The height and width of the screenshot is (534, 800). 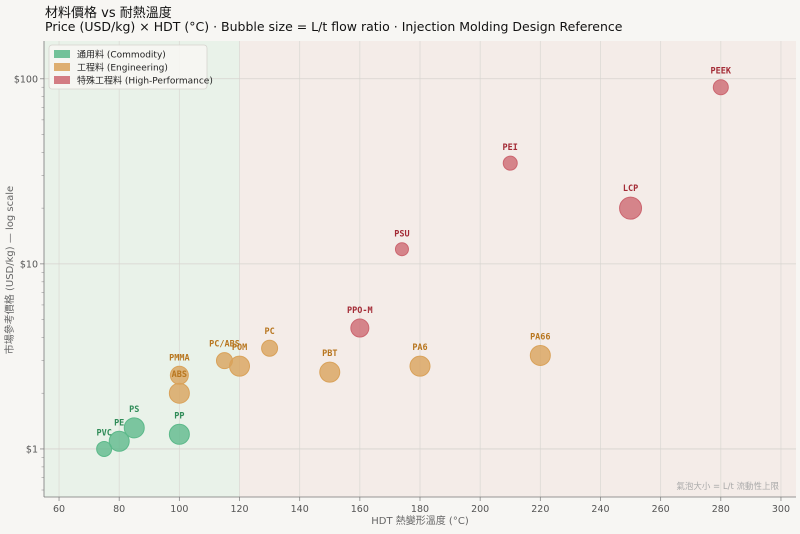 What do you see at coordinates (540, 337) in the screenshot?
I see `point-label-pa66: PA66` at bounding box center [540, 337].